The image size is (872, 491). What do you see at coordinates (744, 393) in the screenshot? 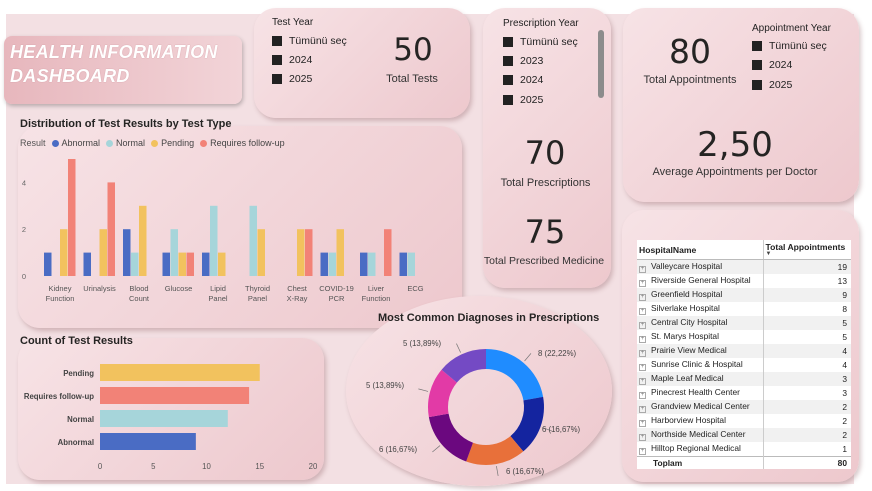
I see `table-row: + Pinecrest Health Center 3` at bounding box center [744, 393].